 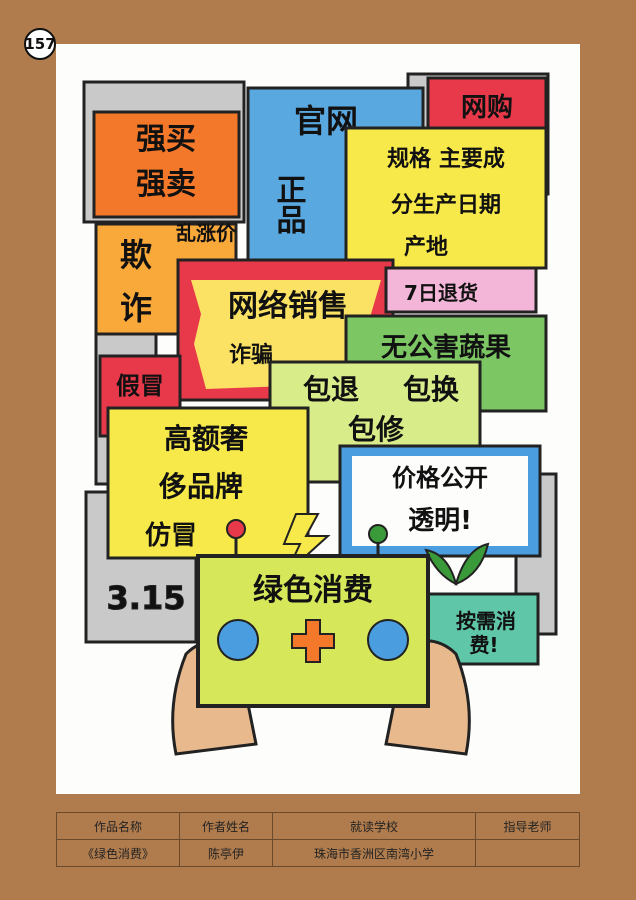 What do you see at coordinates (238, 640) in the screenshot?
I see `controller-left-button` at bounding box center [238, 640].